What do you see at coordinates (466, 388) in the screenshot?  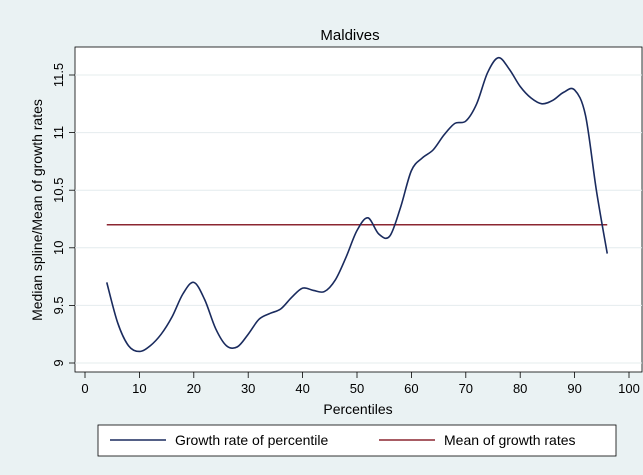 I see `x-tick-label: 70` at bounding box center [466, 388].